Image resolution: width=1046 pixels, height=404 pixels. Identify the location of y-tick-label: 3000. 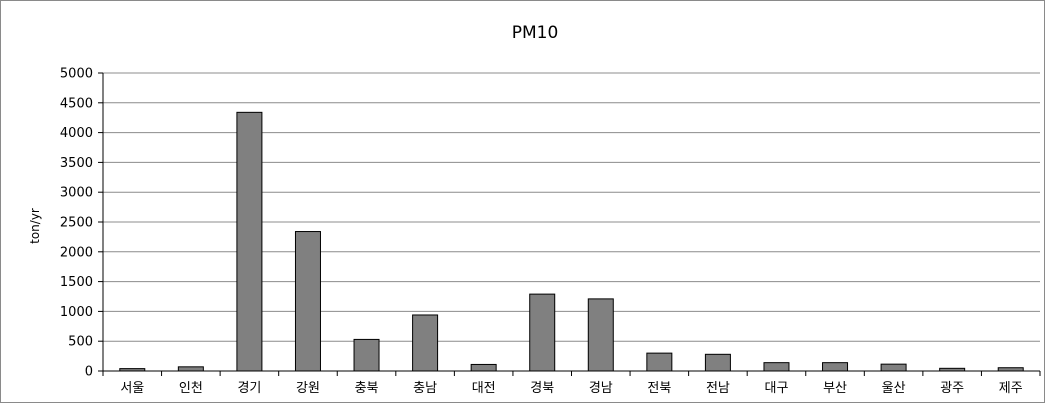
(76, 193).